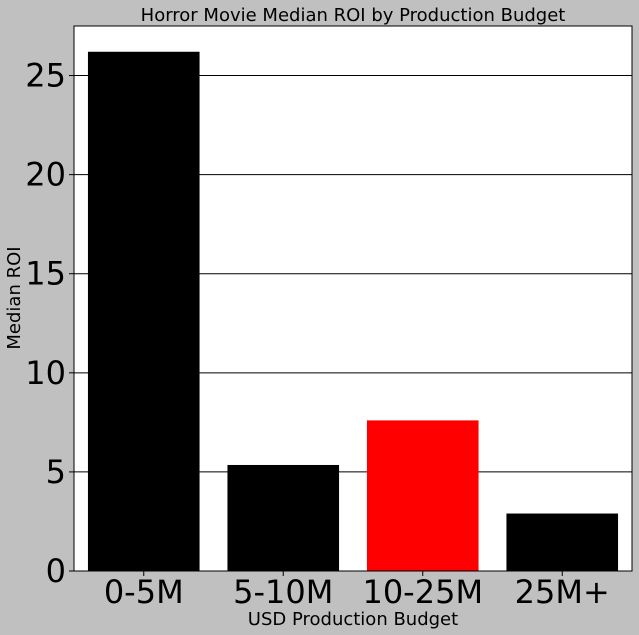  What do you see at coordinates (49, 323) in the screenshot?
I see `y-ticks: 0 5 10 15 20 25` at bounding box center [49, 323].